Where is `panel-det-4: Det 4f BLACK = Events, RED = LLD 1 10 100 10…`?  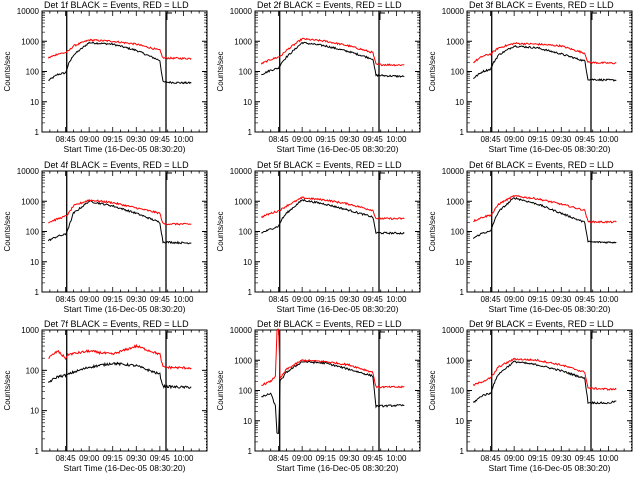 panel-det-4: Det 4f BLACK = Events, RED = LLD 1 10 100 10… is located at coordinates (105, 237).